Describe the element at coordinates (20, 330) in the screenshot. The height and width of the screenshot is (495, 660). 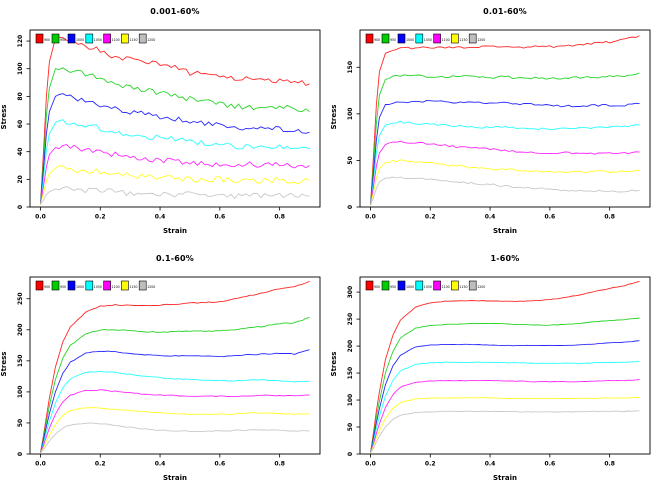
I see `y-tick-label: 200` at that location.